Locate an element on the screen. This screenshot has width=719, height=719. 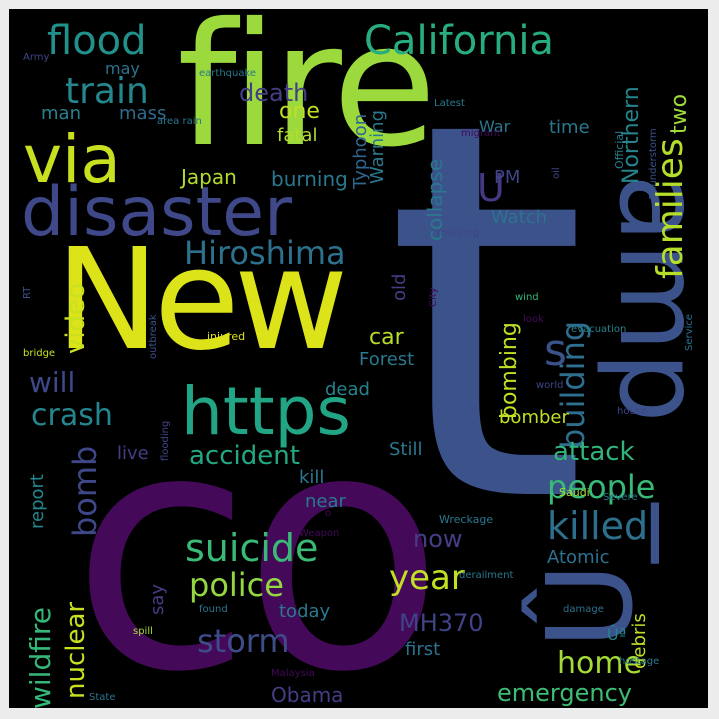
word-still: Still is located at coordinates (406, 449).